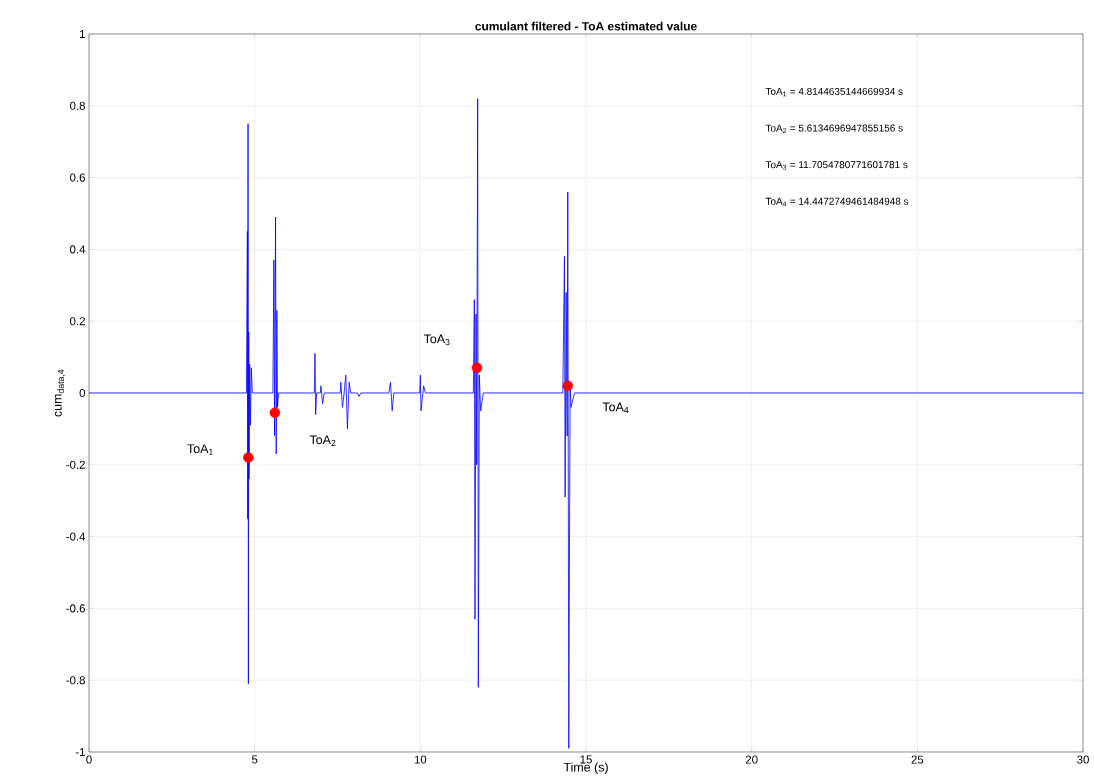 This screenshot has height=777, width=1094. I want to click on annotation: ToA$_{1}$ = 4.8144635144669934 s, so click(834, 92).